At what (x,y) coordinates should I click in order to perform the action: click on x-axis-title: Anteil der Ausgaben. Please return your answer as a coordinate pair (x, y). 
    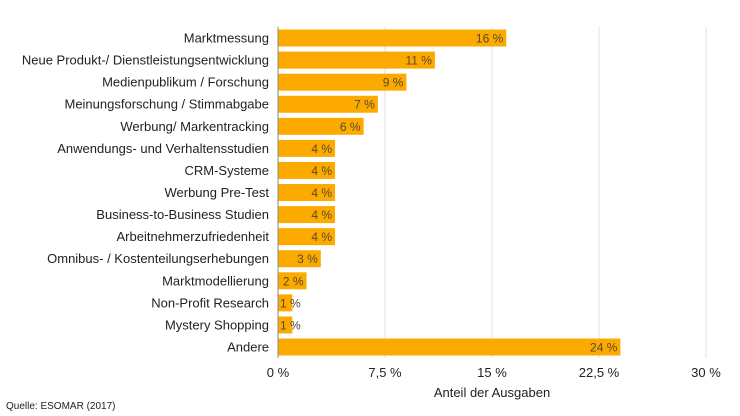
    Looking at the image, I should click on (492, 392).